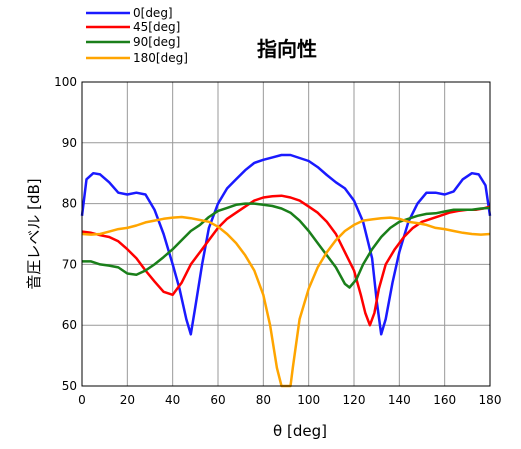 This screenshot has height=449, width=521. What do you see at coordinates (153, 13) in the screenshot?
I see `legend-label-0deg: 0[deg]` at bounding box center [153, 13].